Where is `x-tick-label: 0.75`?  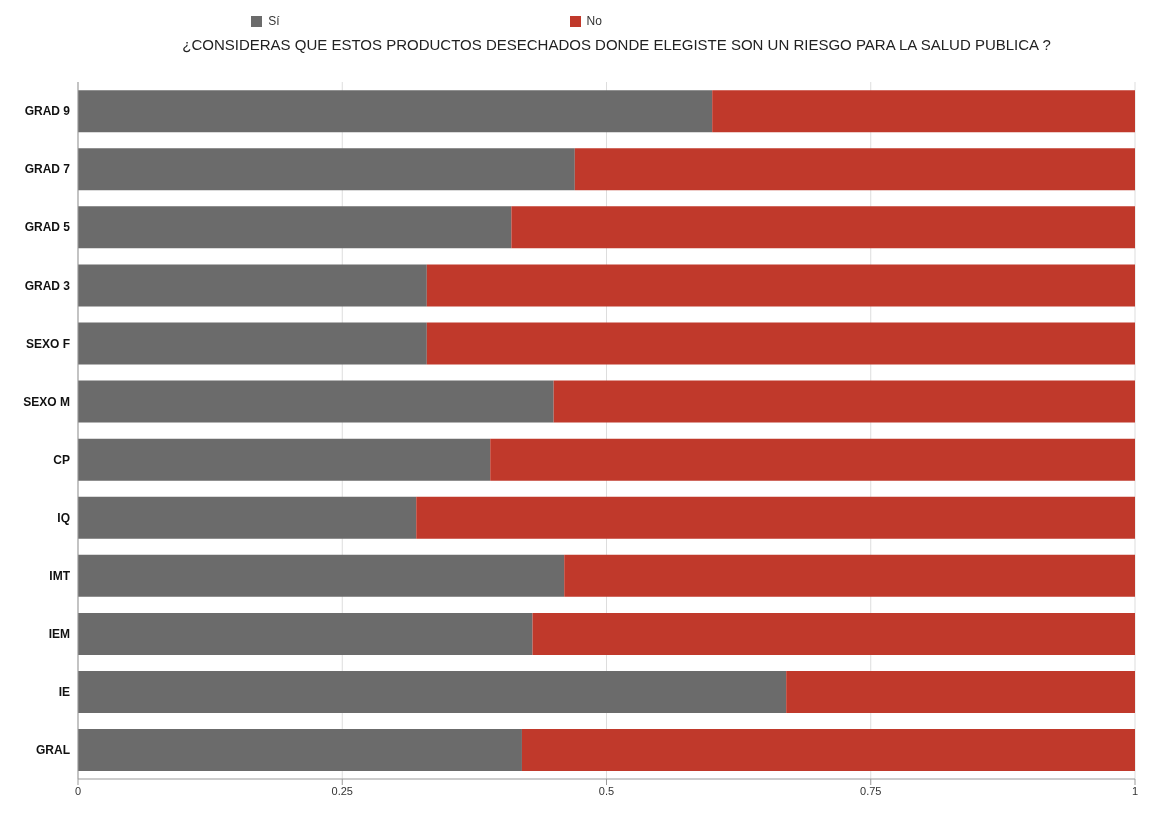 x-tick-label: 0.75 is located at coordinates (871, 790).